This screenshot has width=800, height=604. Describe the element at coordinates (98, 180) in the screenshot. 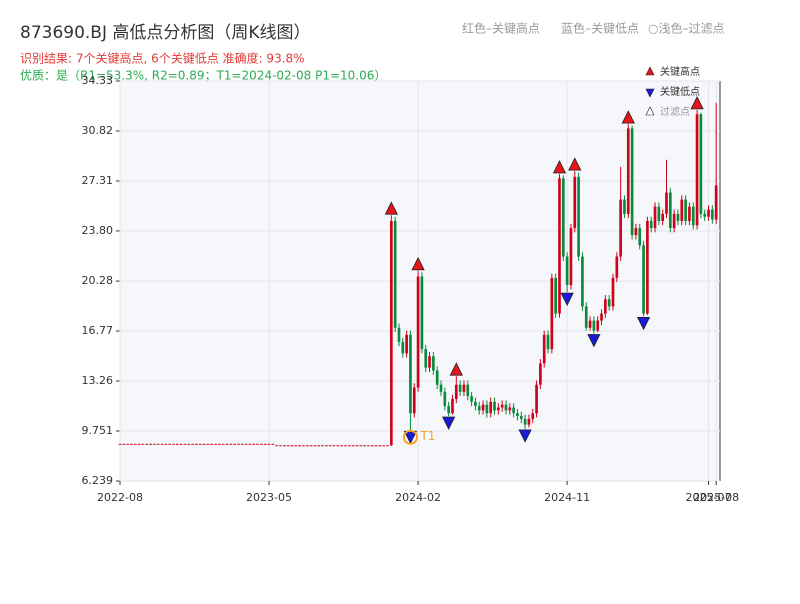

I see `y-tick-label: 27.31` at that location.